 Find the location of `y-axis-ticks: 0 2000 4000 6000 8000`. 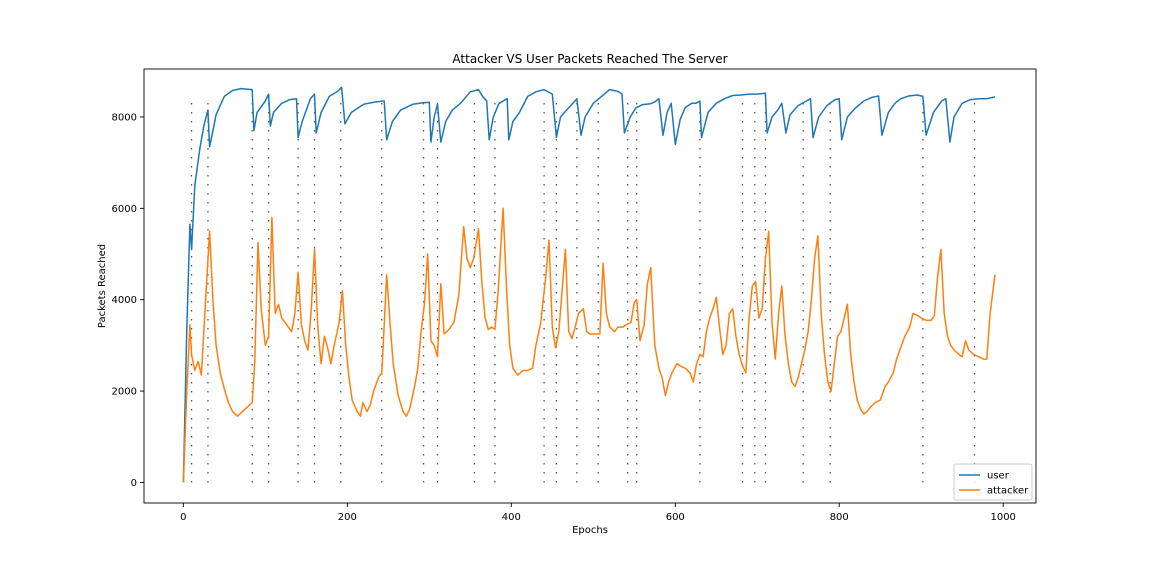

y-axis-ticks: 0 2000 4000 6000 8000 is located at coordinates (128, 300).